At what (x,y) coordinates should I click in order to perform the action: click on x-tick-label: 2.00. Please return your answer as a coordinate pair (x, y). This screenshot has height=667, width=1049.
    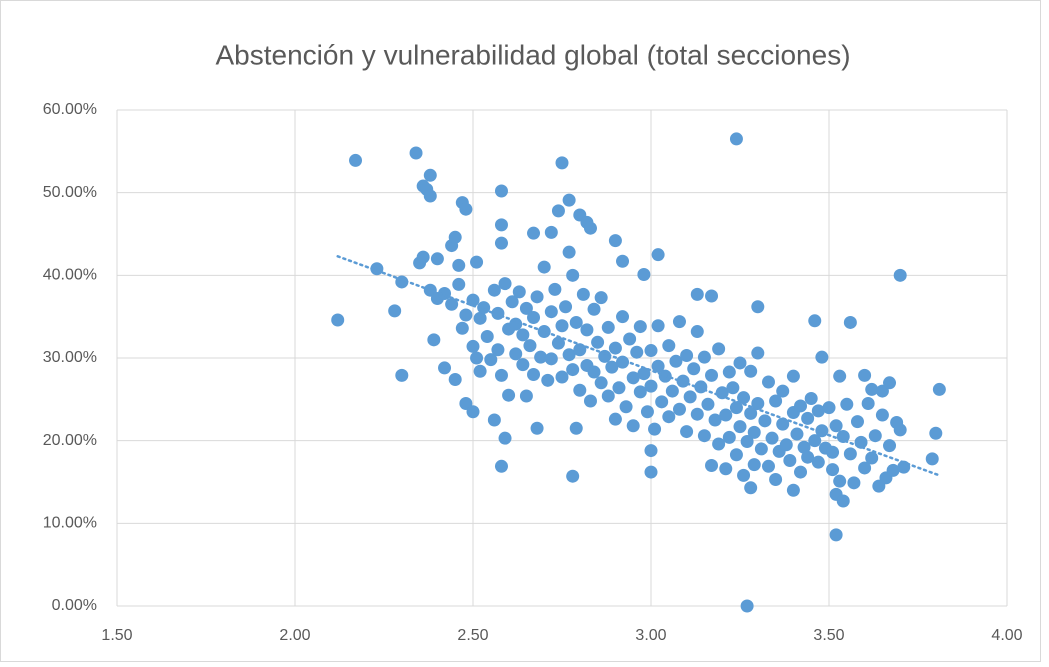
    Looking at the image, I should click on (294, 635).